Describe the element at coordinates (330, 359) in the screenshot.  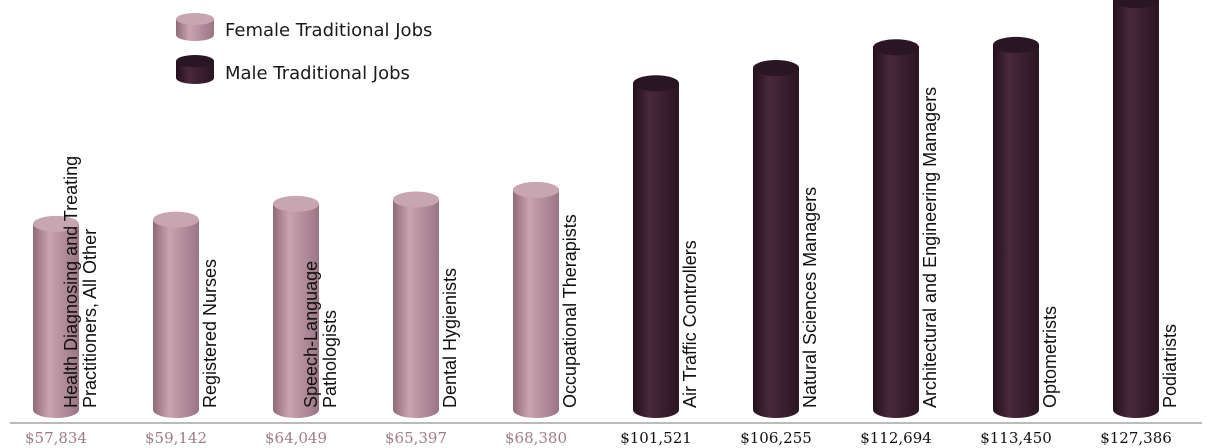
I see `category-label-line: Pathologists` at that location.